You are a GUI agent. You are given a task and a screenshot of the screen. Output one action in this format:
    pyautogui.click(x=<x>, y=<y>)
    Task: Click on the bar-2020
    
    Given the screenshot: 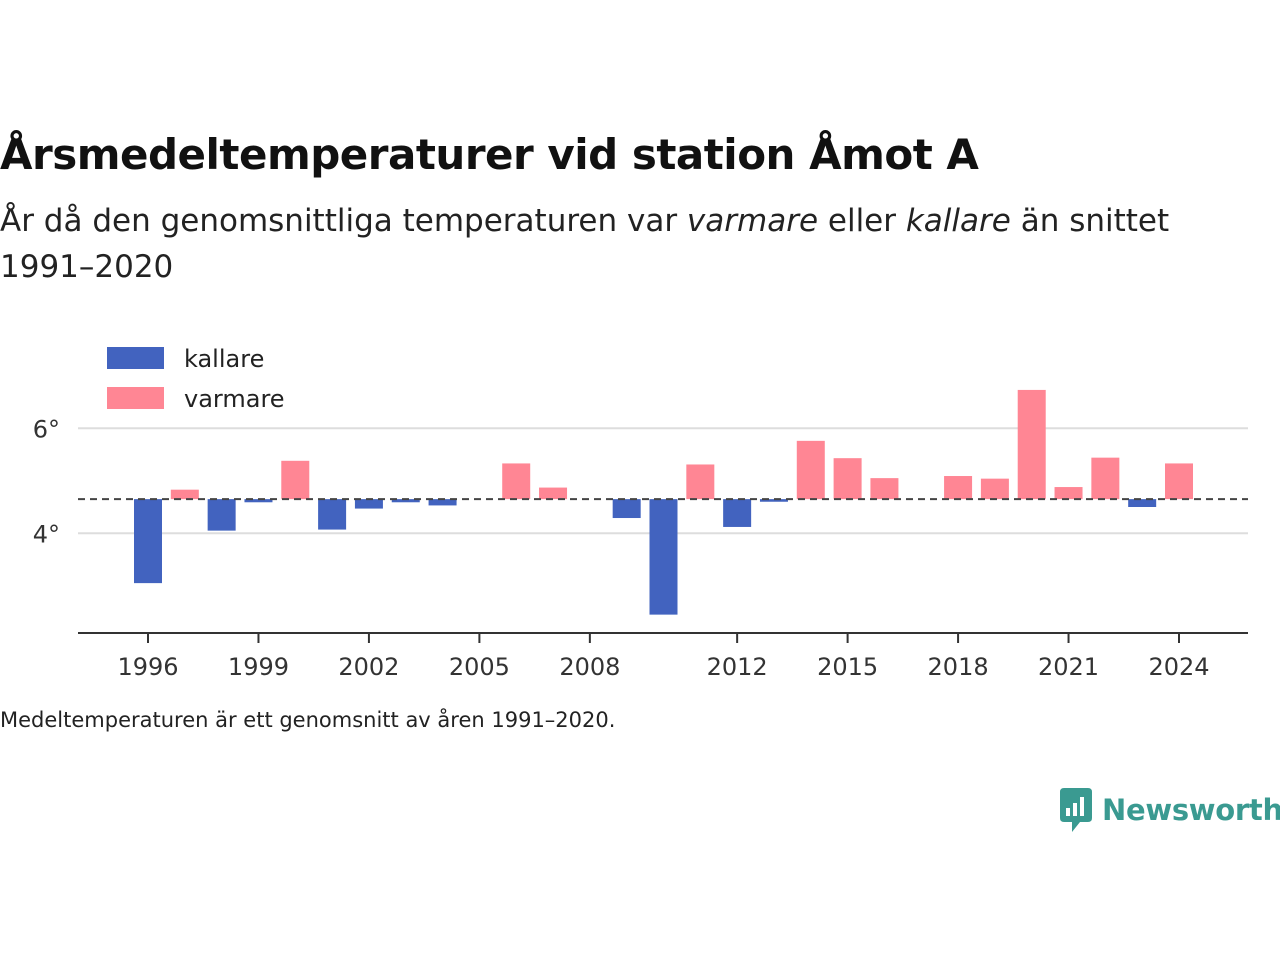 What is the action you would take?
    pyautogui.click(x=1031, y=444)
    